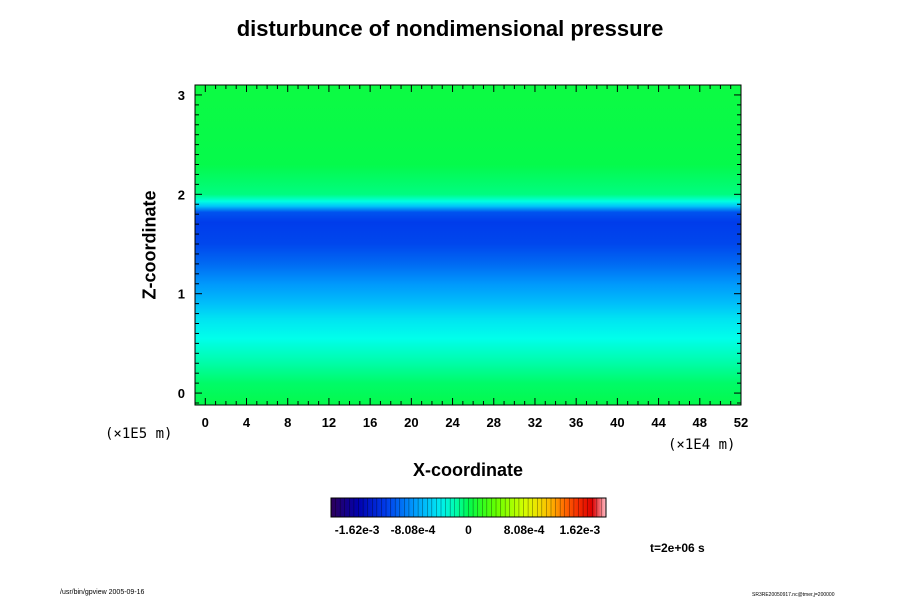 The width and height of the screenshot is (900, 600). What do you see at coordinates (617, 422) in the screenshot?
I see `x-tick-label: 40` at bounding box center [617, 422].